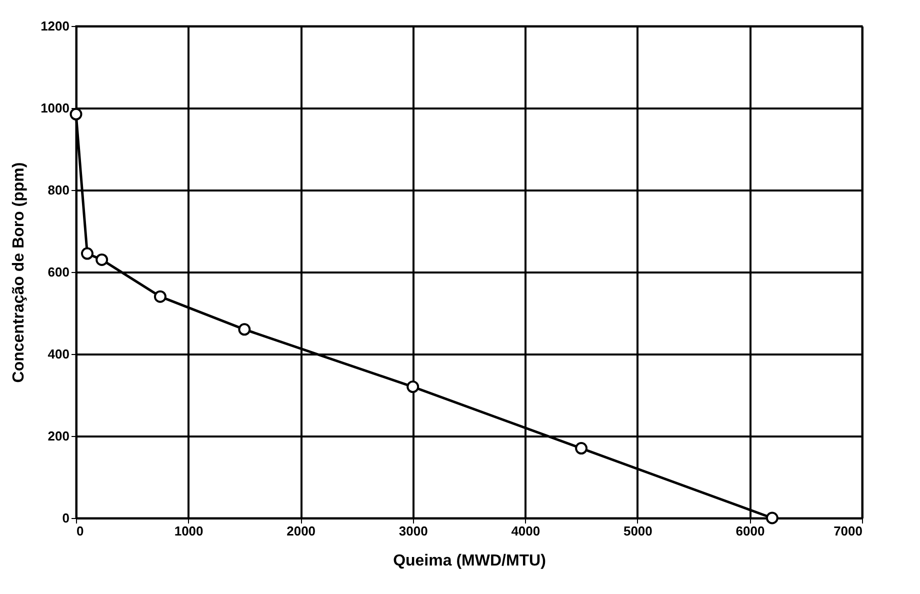 Image resolution: width=920 pixels, height=594 pixels. I want to click on x-tick-label: 2000, so click(301, 531).